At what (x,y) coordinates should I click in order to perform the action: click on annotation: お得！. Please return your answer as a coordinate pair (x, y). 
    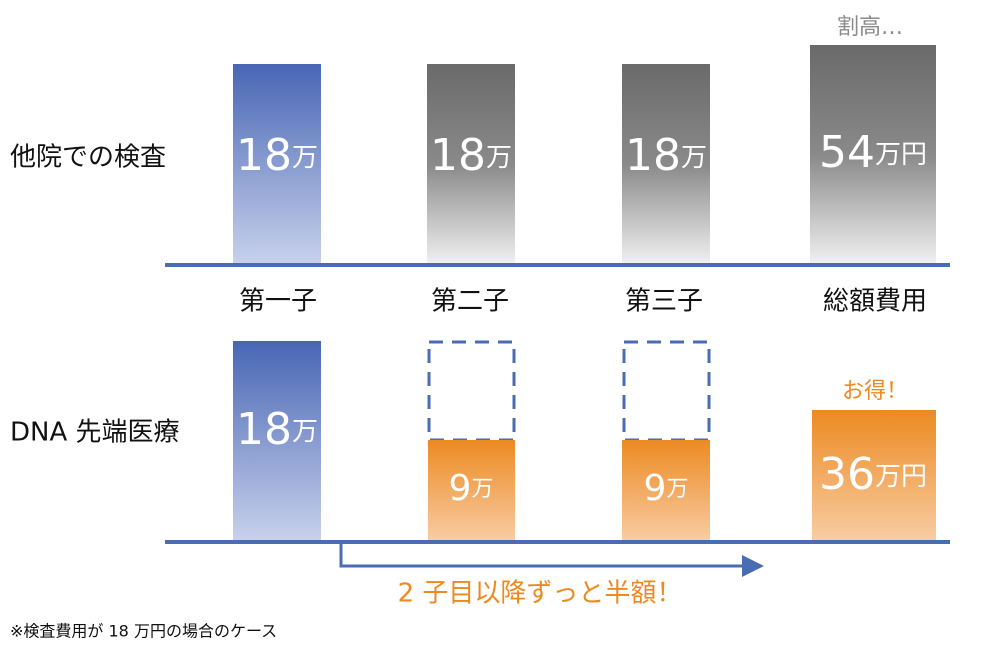
    Looking at the image, I should click on (875, 391).